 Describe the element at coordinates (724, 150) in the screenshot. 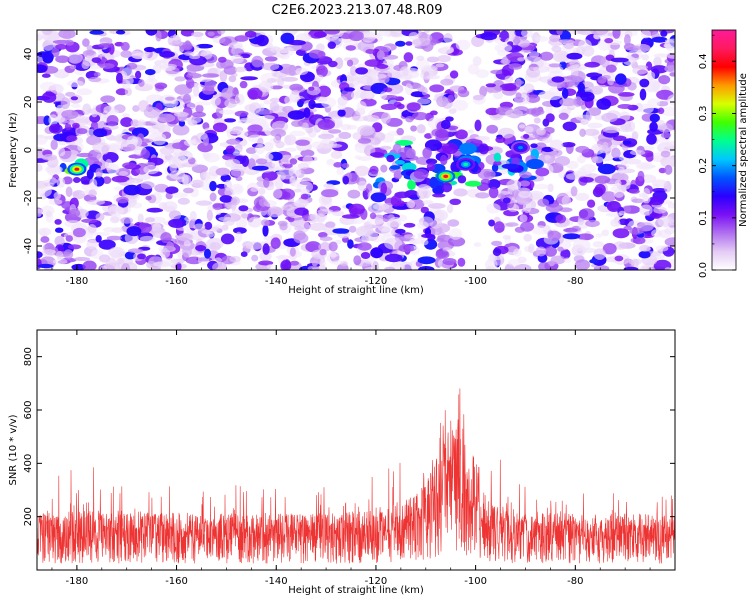

I see `colorbar-scale` at that location.